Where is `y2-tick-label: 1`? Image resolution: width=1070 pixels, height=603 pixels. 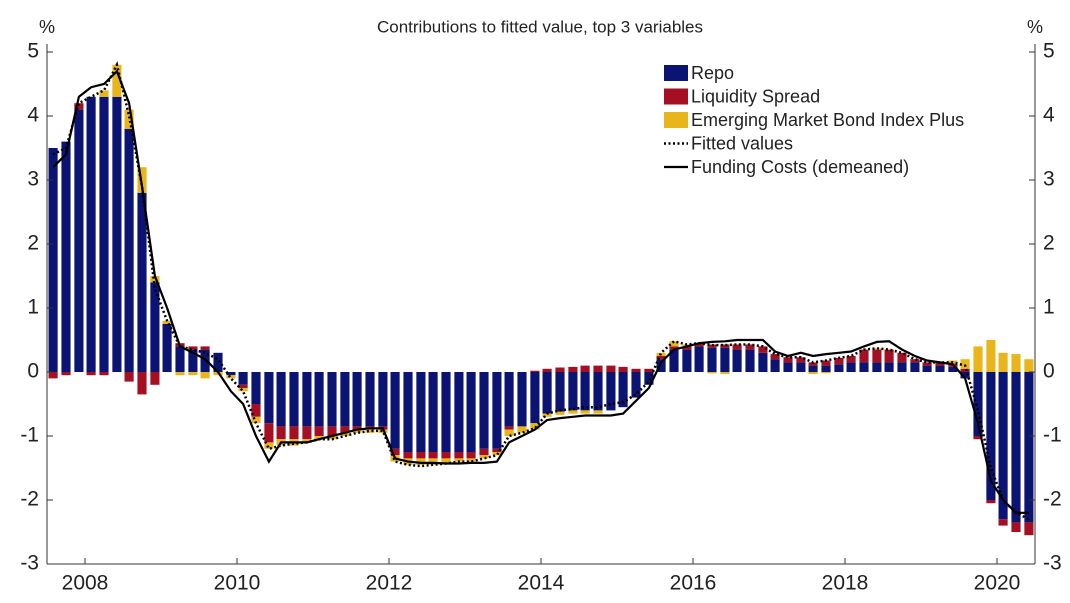 y2-tick-label: 1 is located at coordinates (1049, 307).